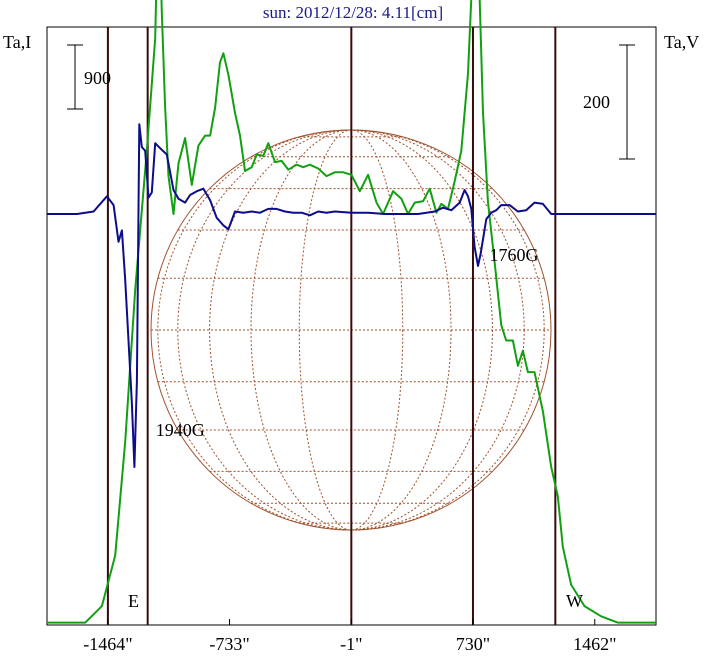 This screenshot has width=706, height=660. What do you see at coordinates (108, 644) in the screenshot?
I see `x-tick-label: -1464"` at bounding box center [108, 644].